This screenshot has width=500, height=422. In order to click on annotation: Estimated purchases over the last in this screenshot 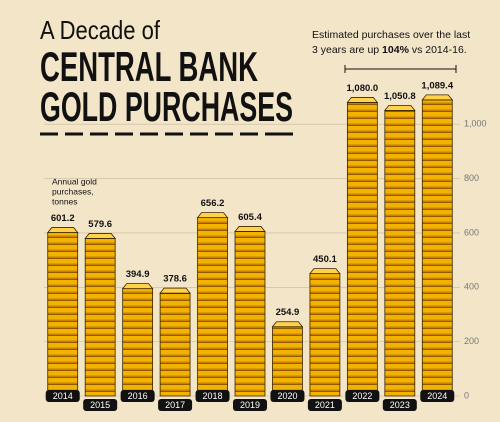, I will do `click(391, 35)`.